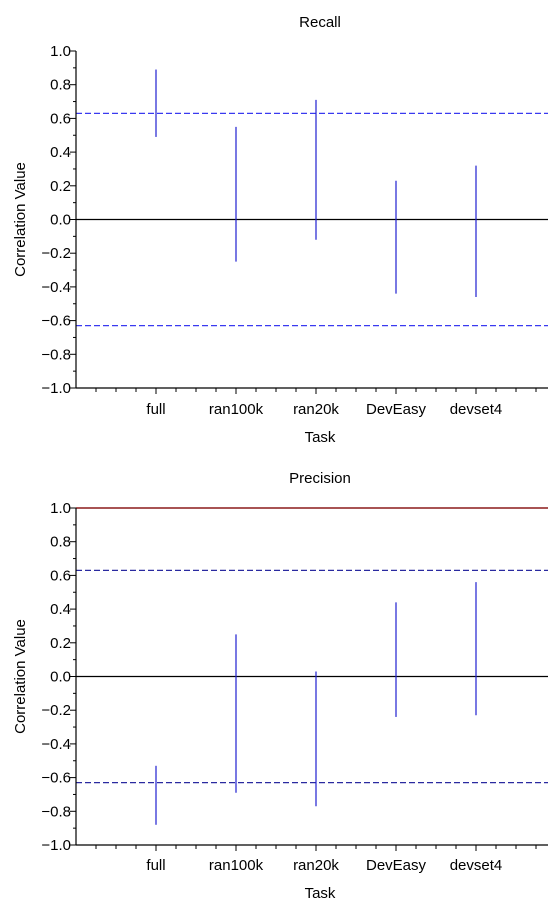 This screenshot has width=548, height=901. What do you see at coordinates (320, 22) in the screenshot?
I see `chart-title: Recall` at bounding box center [320, 22].